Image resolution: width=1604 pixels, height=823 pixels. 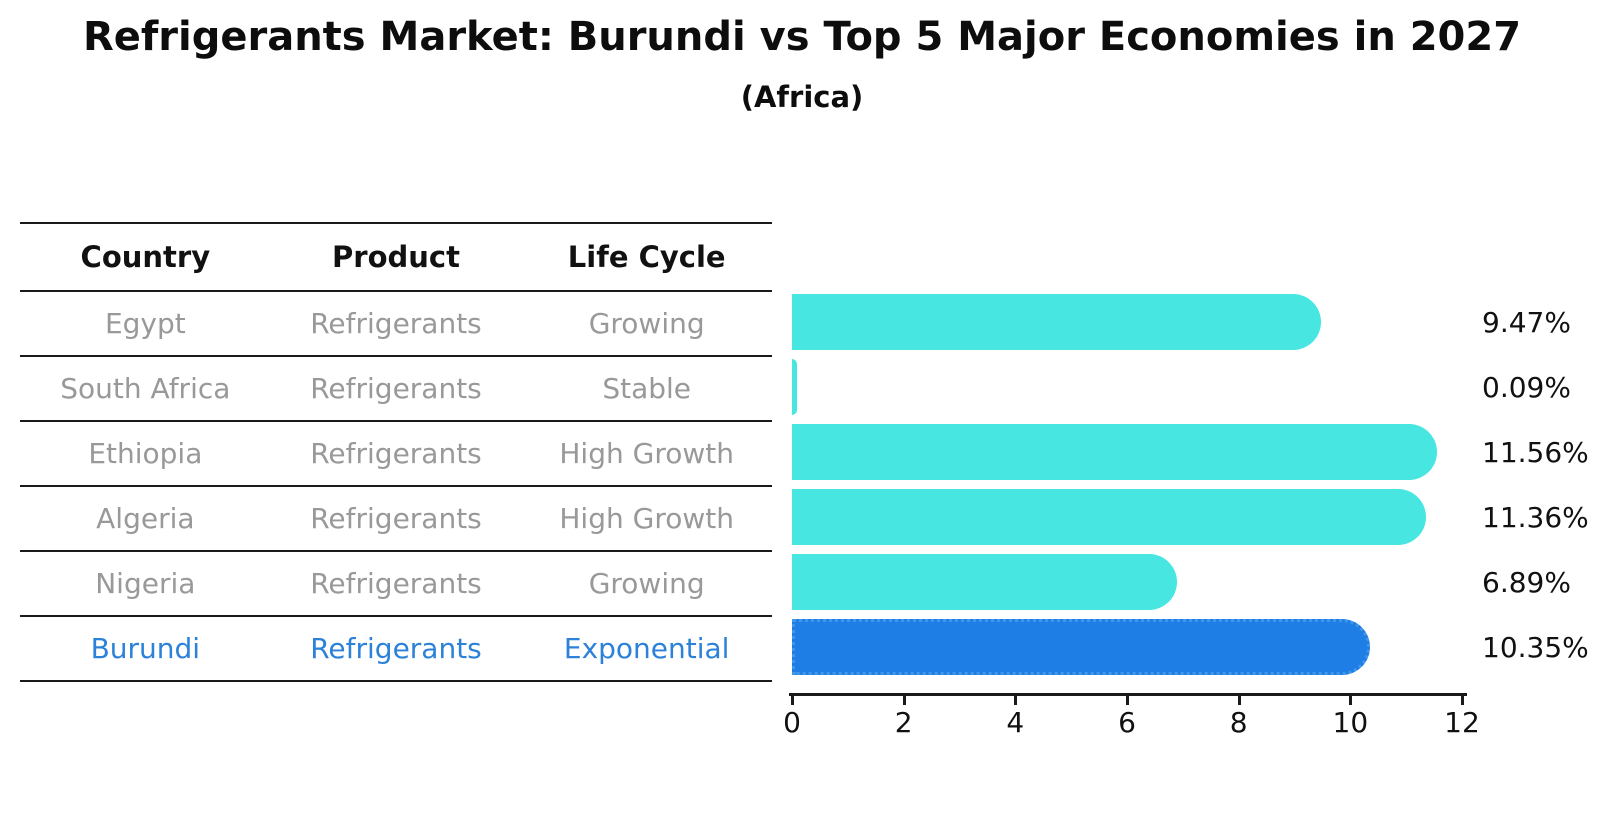 What do you see at coordinates (802, 97) in the screenshot?
I see `chart-subtitle: (Africa)` at bounding box center [802, 97].